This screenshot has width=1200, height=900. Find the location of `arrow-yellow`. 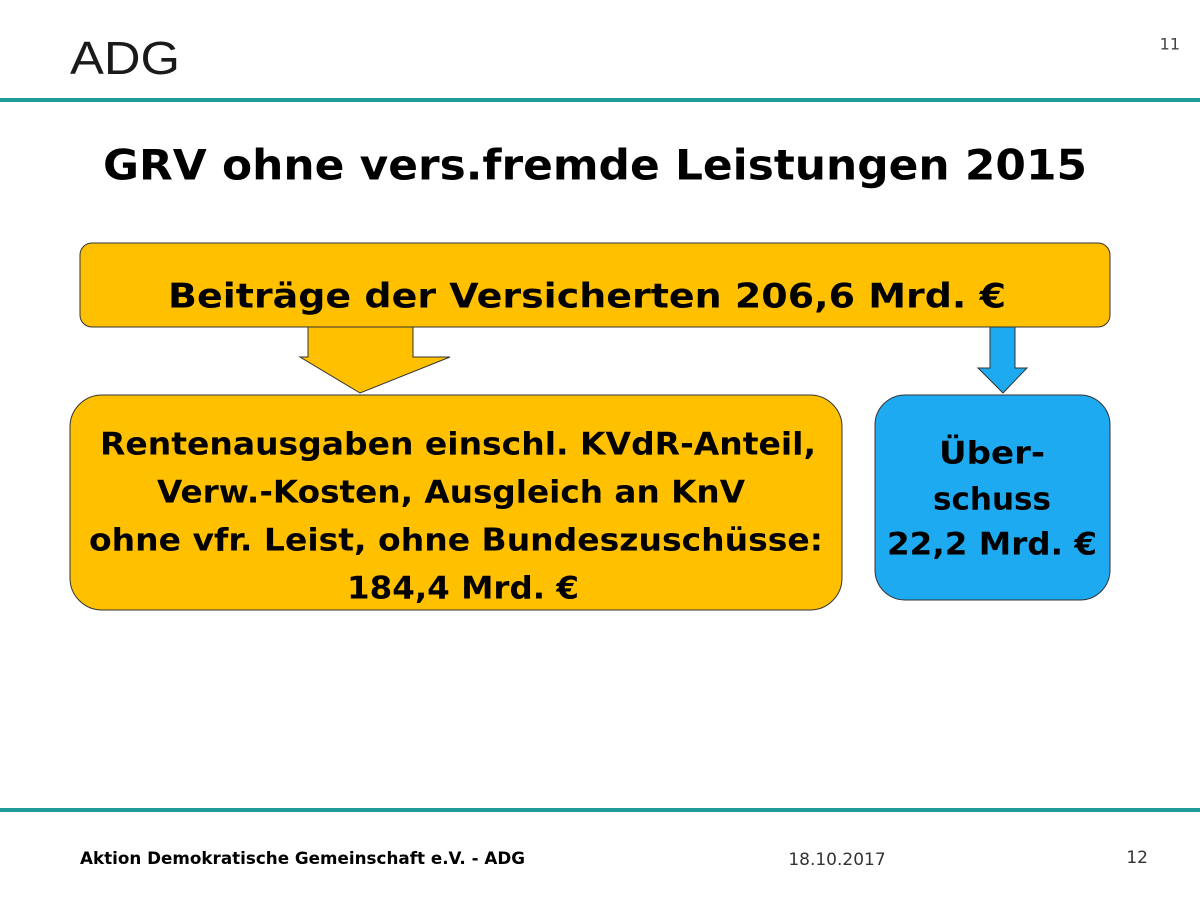

arrow-yellow is located at coordinates (374, 360).